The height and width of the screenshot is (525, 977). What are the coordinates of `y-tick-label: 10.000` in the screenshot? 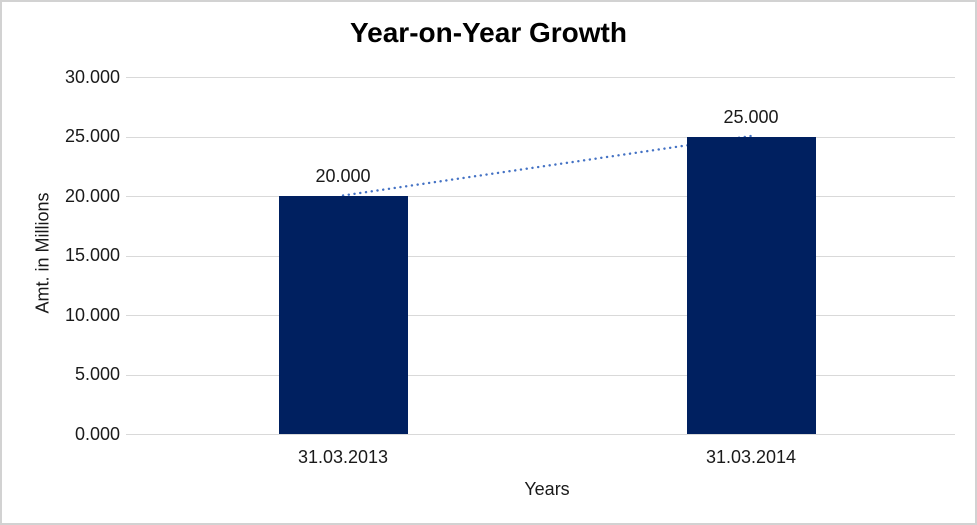 It's located at (92, 314).